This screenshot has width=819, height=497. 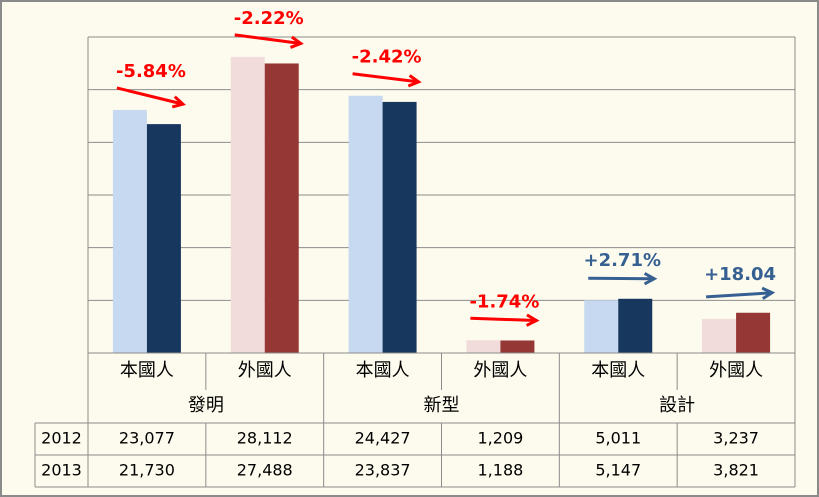 I want to click on group-label: 新型, so click(x=442, y=405).